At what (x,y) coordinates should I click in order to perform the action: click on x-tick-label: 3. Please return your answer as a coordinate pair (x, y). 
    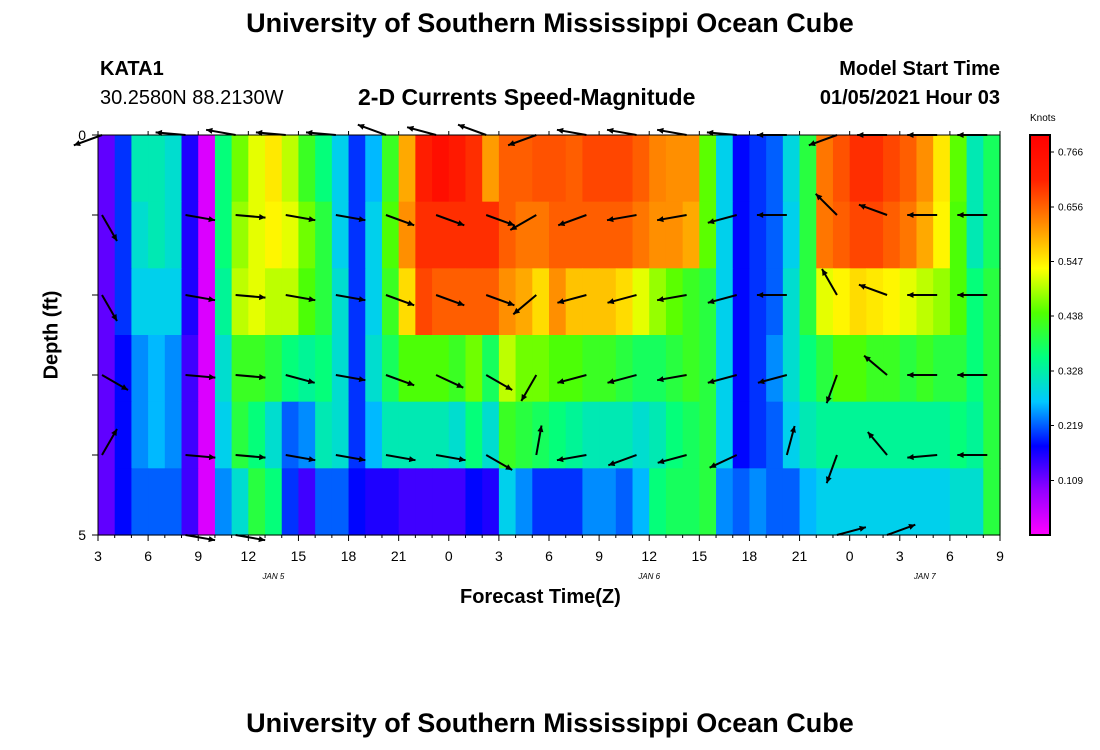
    Looking at the image, I should click on (900, 556).